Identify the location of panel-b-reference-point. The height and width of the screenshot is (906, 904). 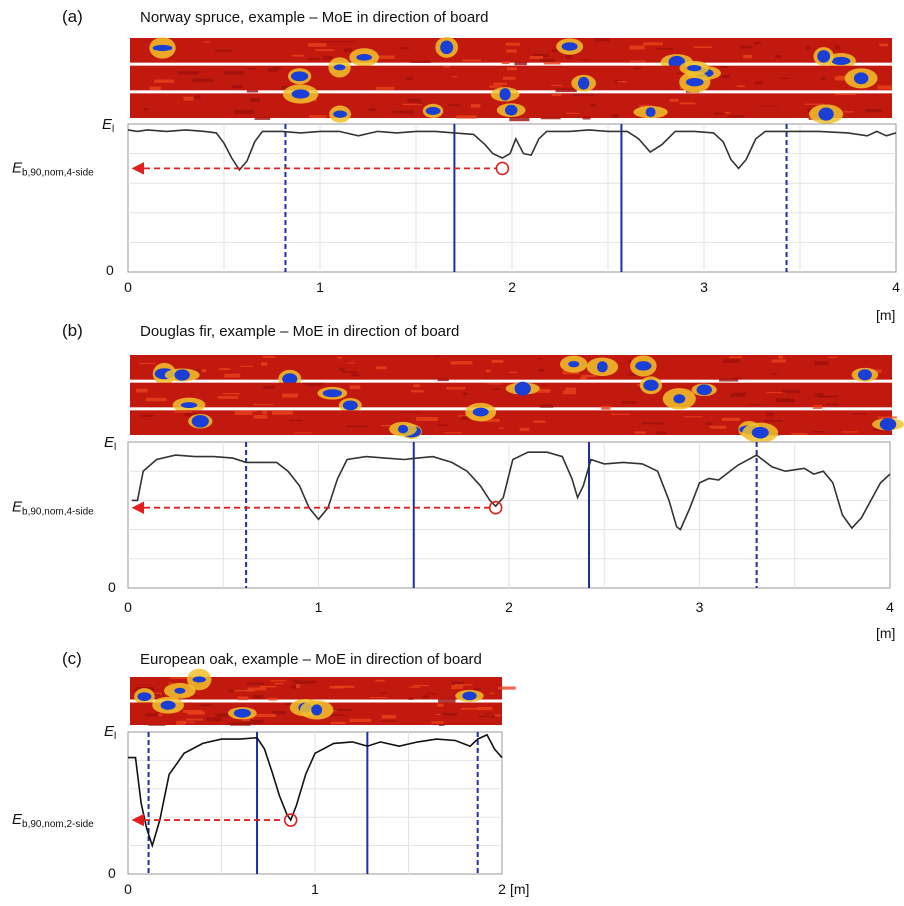
(495, 507).